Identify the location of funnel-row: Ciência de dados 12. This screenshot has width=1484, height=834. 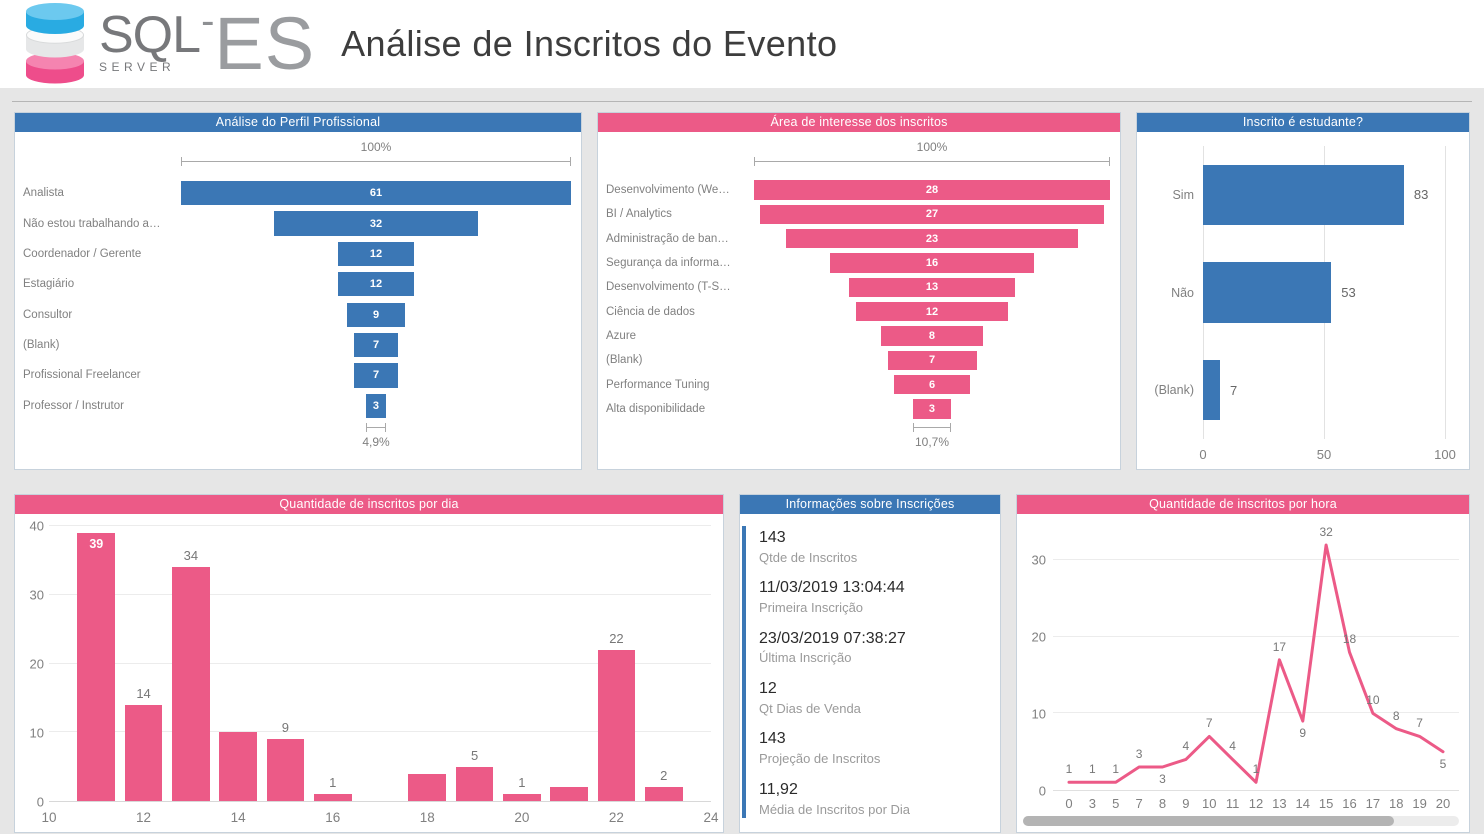
(858, 311).